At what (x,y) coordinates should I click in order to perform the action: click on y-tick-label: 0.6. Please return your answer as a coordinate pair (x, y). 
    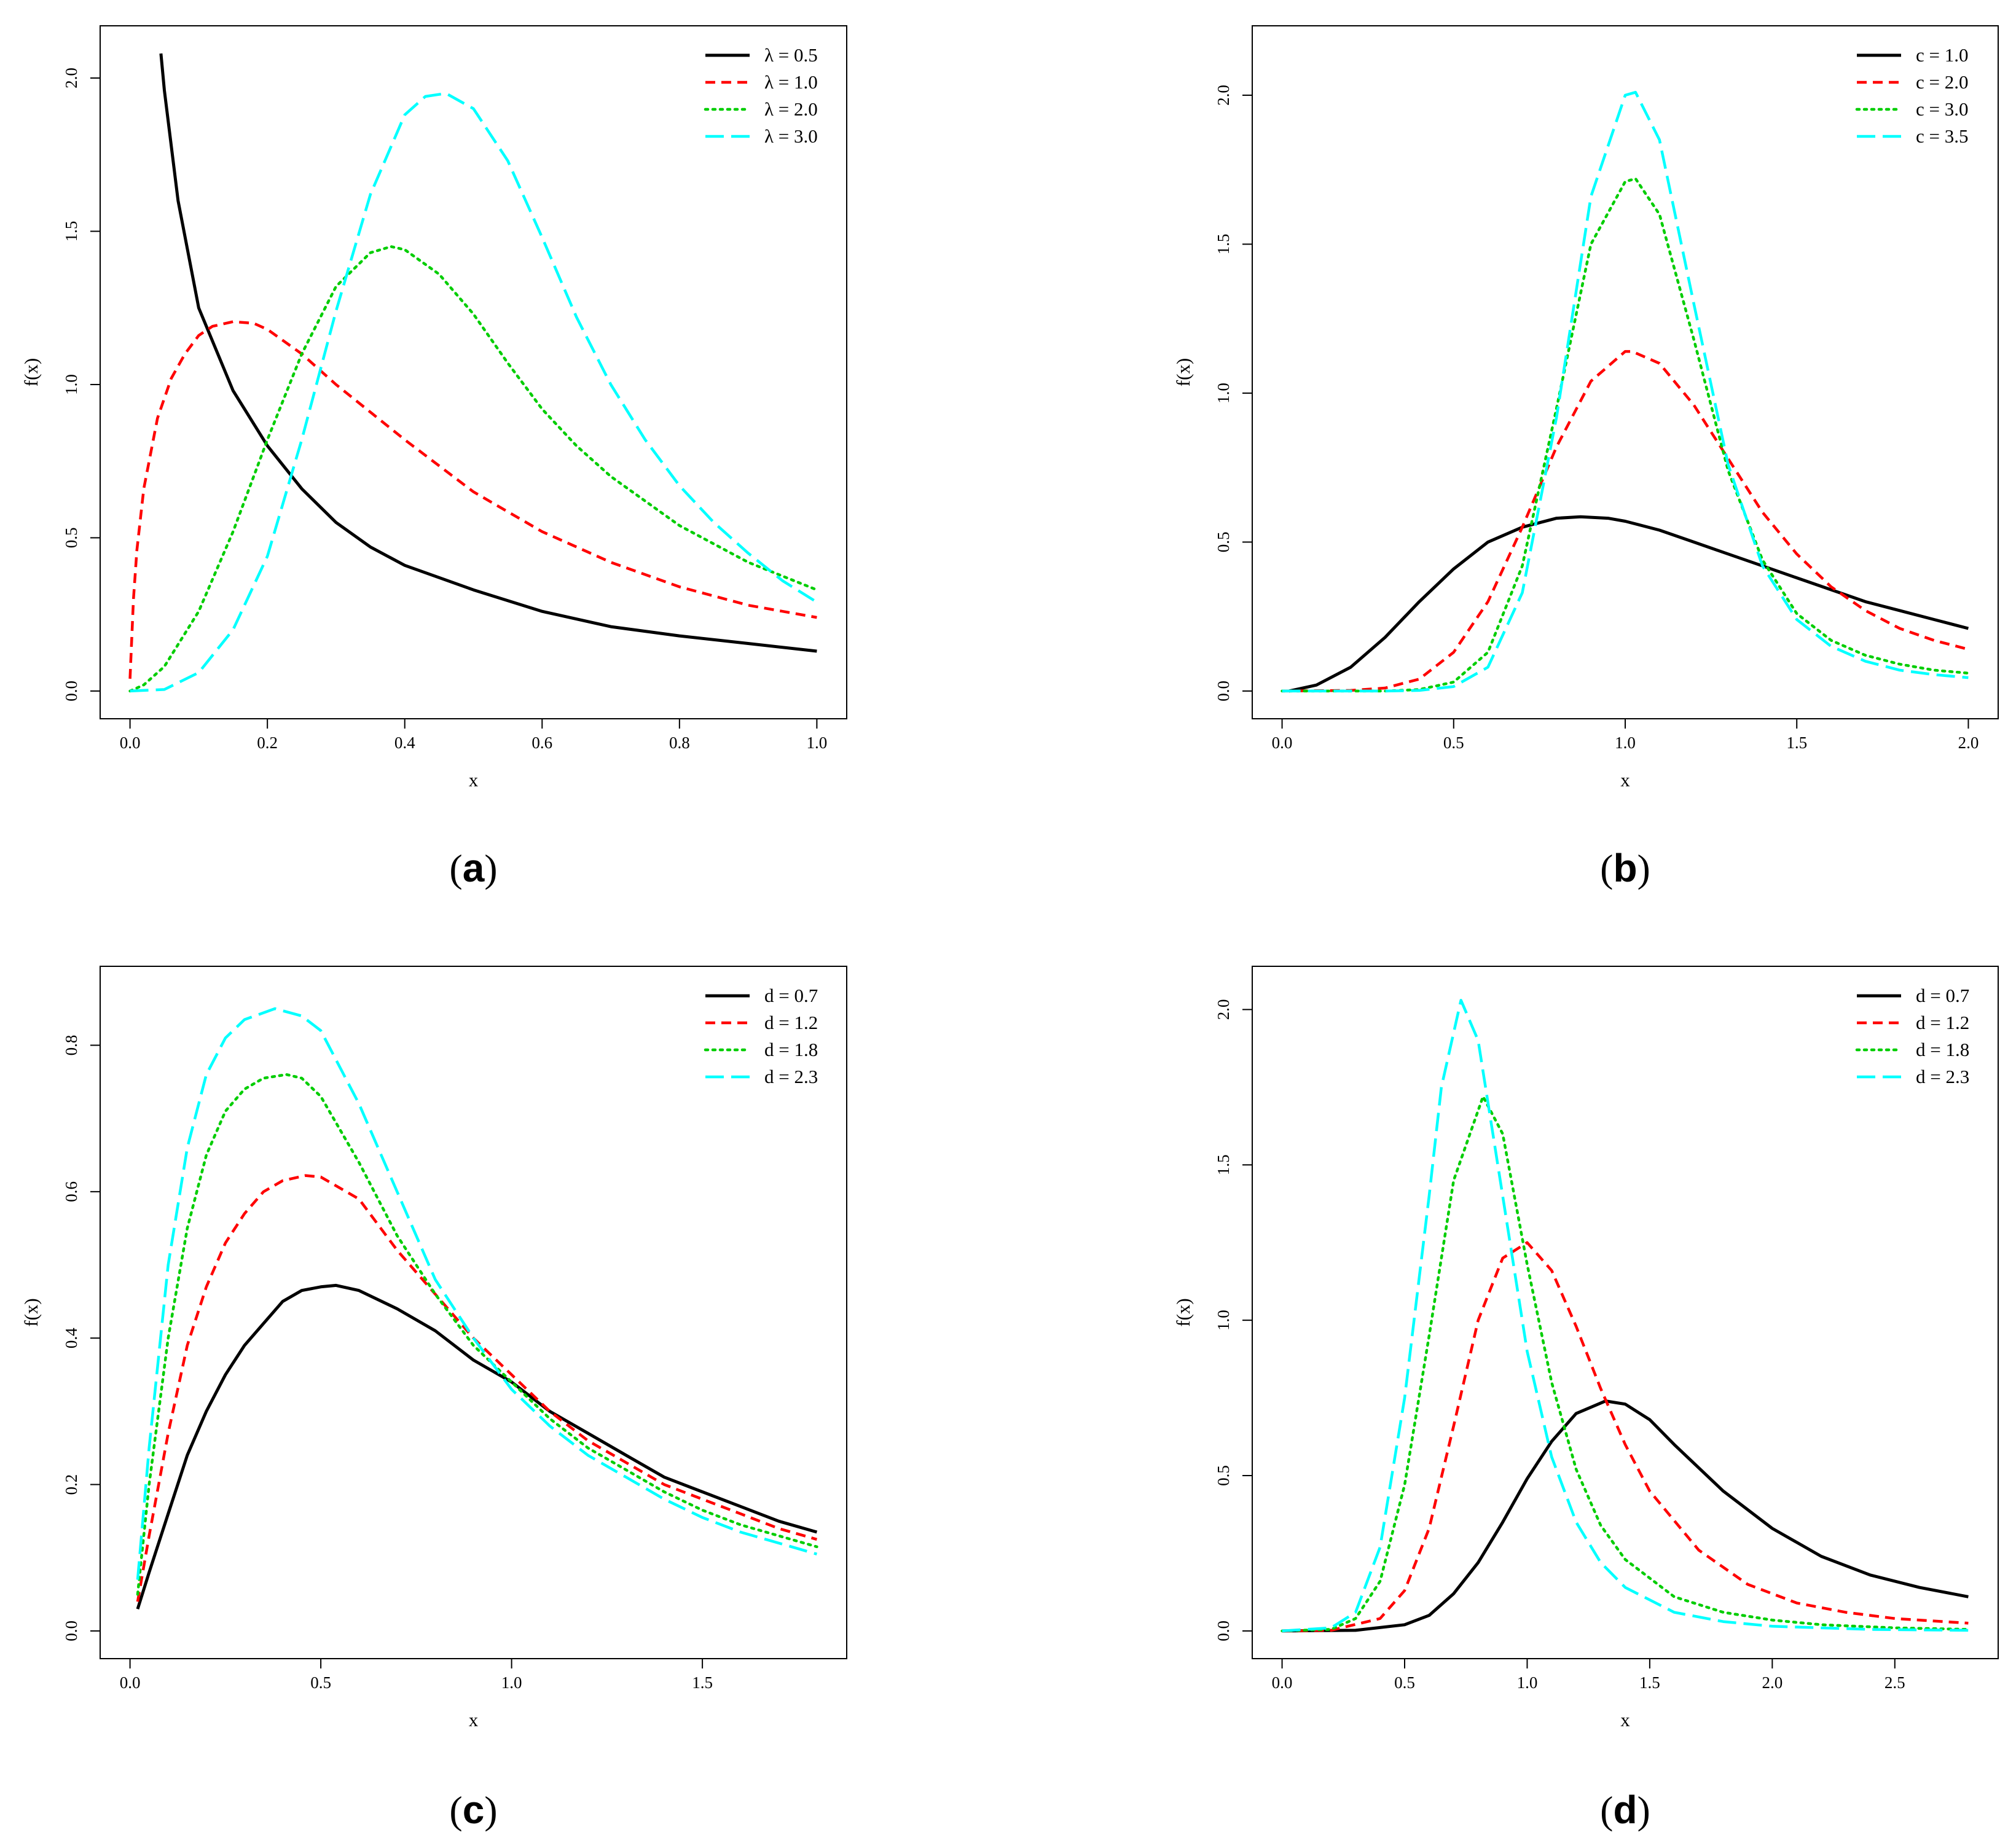
    Looking at the image, I should click on (71, 1191).